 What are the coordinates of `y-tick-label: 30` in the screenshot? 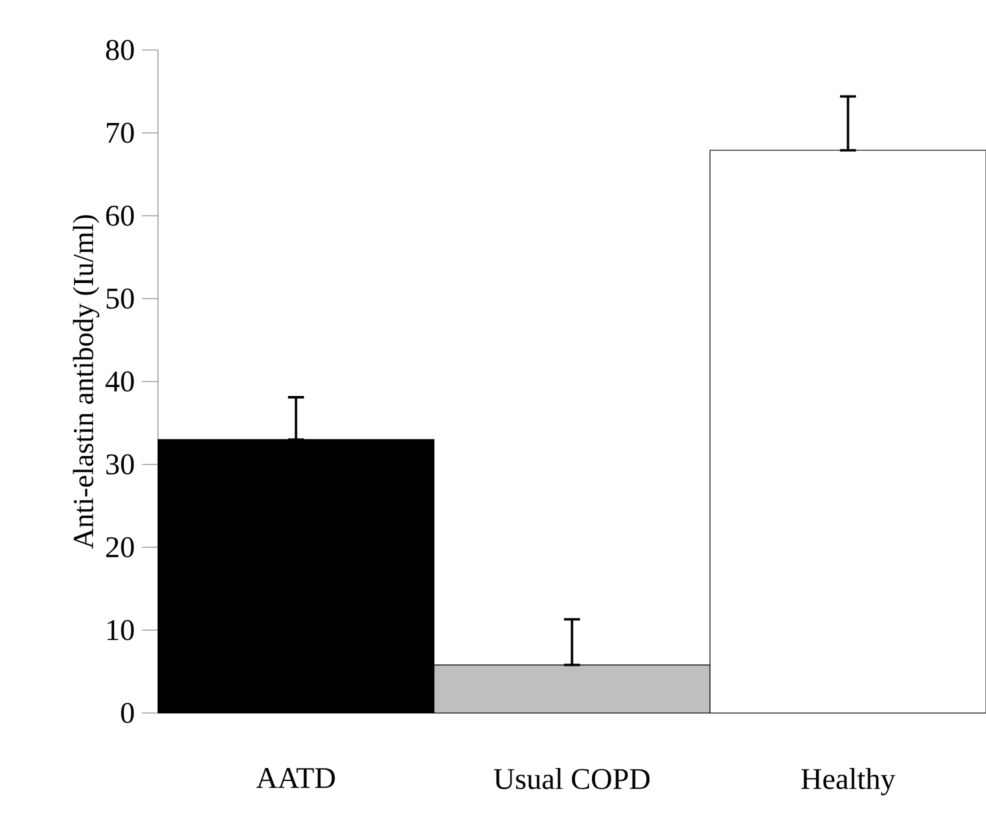 It's located at (120, 464).